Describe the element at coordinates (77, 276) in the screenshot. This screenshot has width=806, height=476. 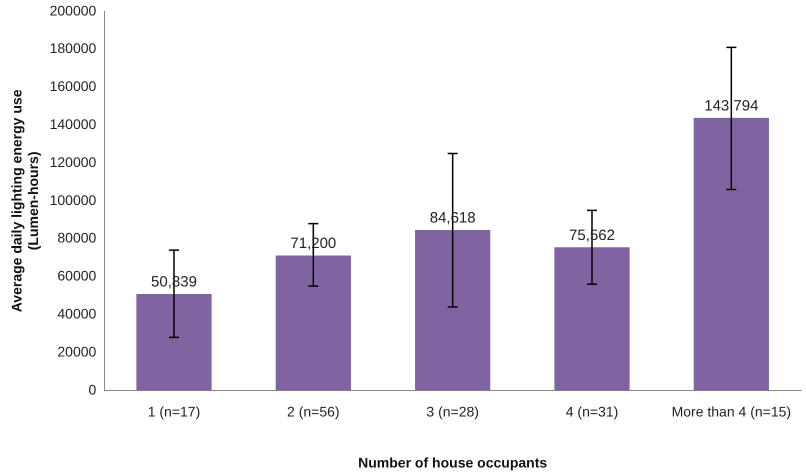
I see `y-tick-label: 60000` at that location.